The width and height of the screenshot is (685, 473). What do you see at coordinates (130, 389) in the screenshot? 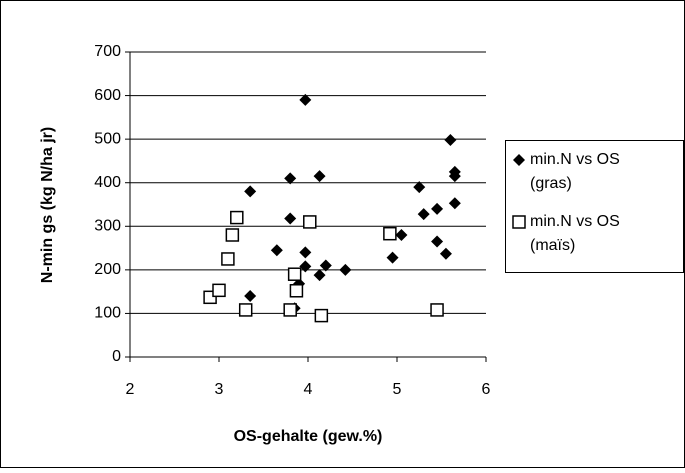
I see `x-tick-label: 2` at bounding box center [130, 389].